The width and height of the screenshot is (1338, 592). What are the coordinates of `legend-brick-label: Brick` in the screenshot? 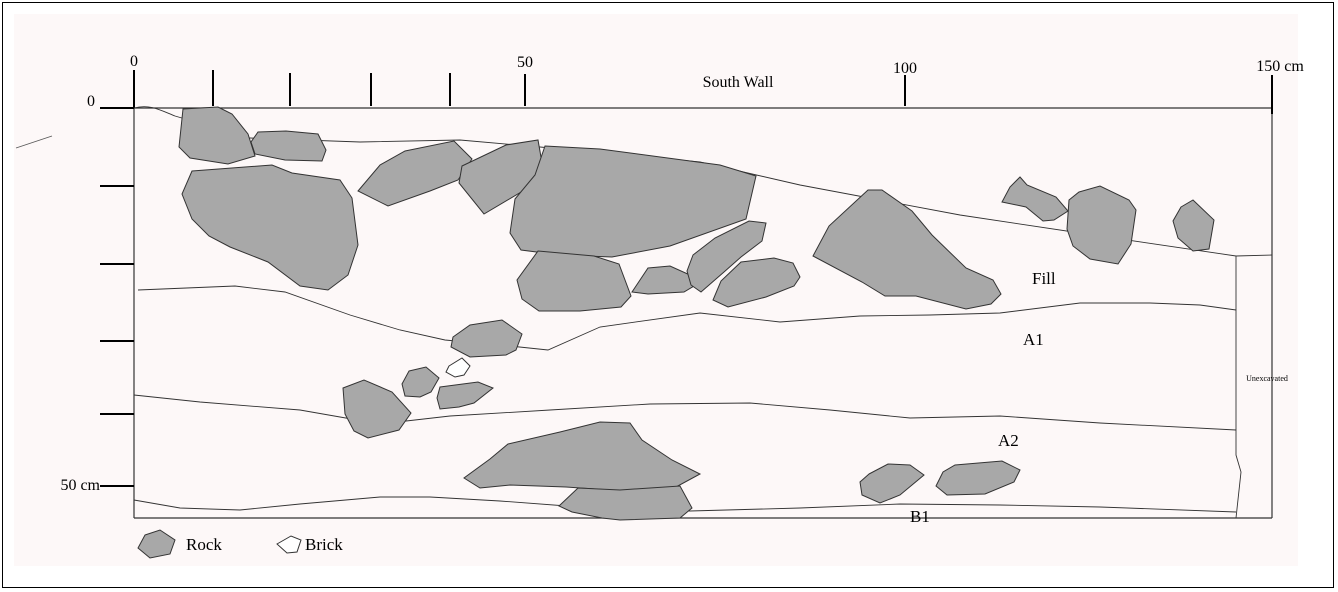 It's located at (324, 544).